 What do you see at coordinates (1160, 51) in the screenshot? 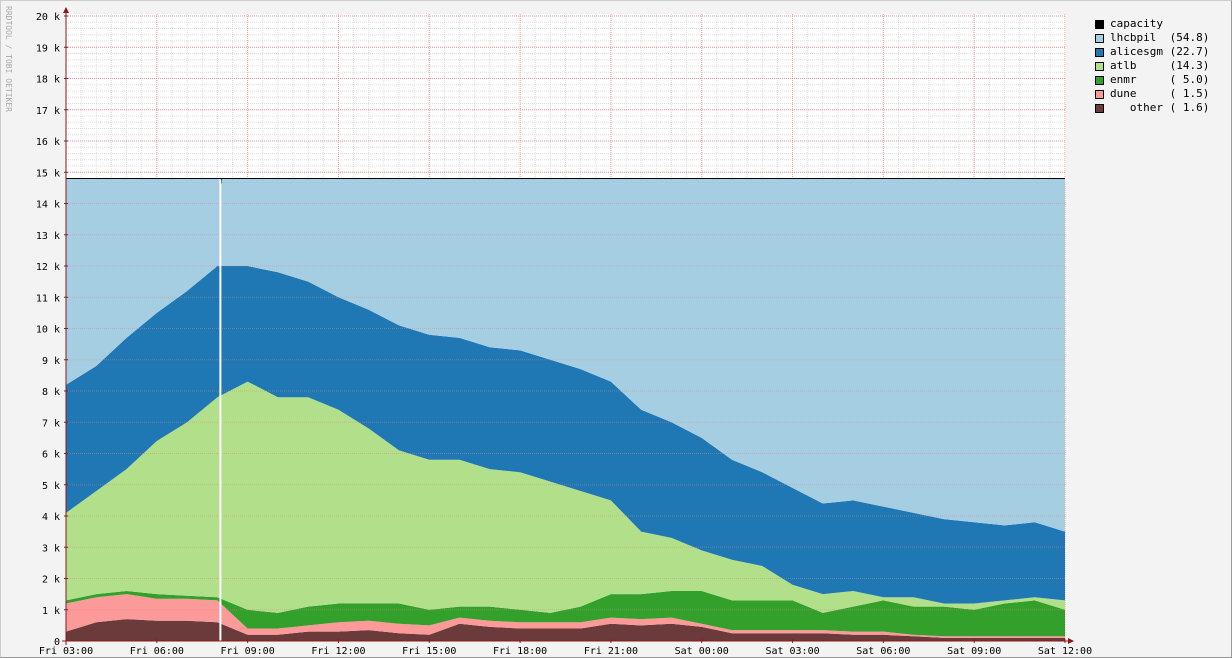
I see `legend-label: alicesgm (22.7)` at bounding box center [1160, 51].